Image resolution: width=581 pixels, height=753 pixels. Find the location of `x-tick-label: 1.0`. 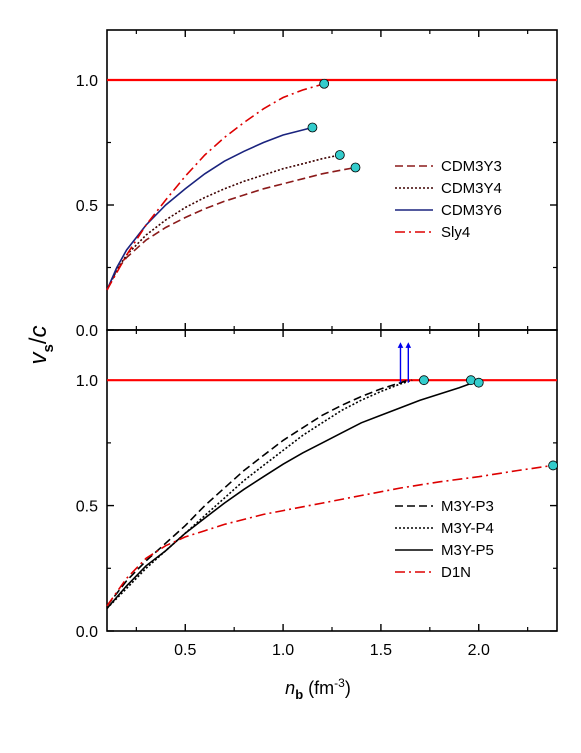

x-tick-label: 1.0 is located at coordinates (283, 650).